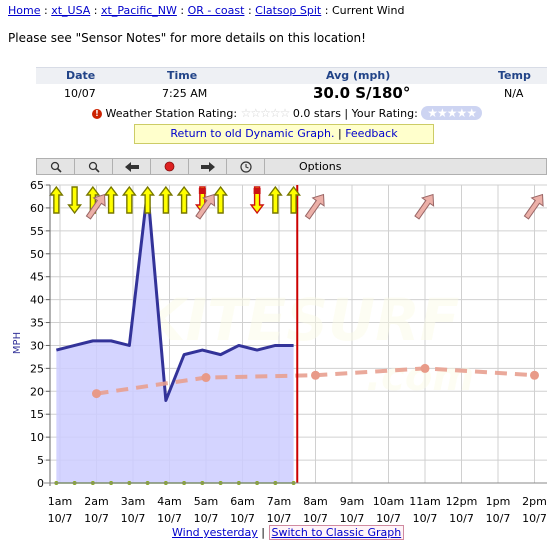 The height and width of the screenshot is (551, 547). I want to click on classic-graph-link: Switch to Classic Graph, so click(336, 532).